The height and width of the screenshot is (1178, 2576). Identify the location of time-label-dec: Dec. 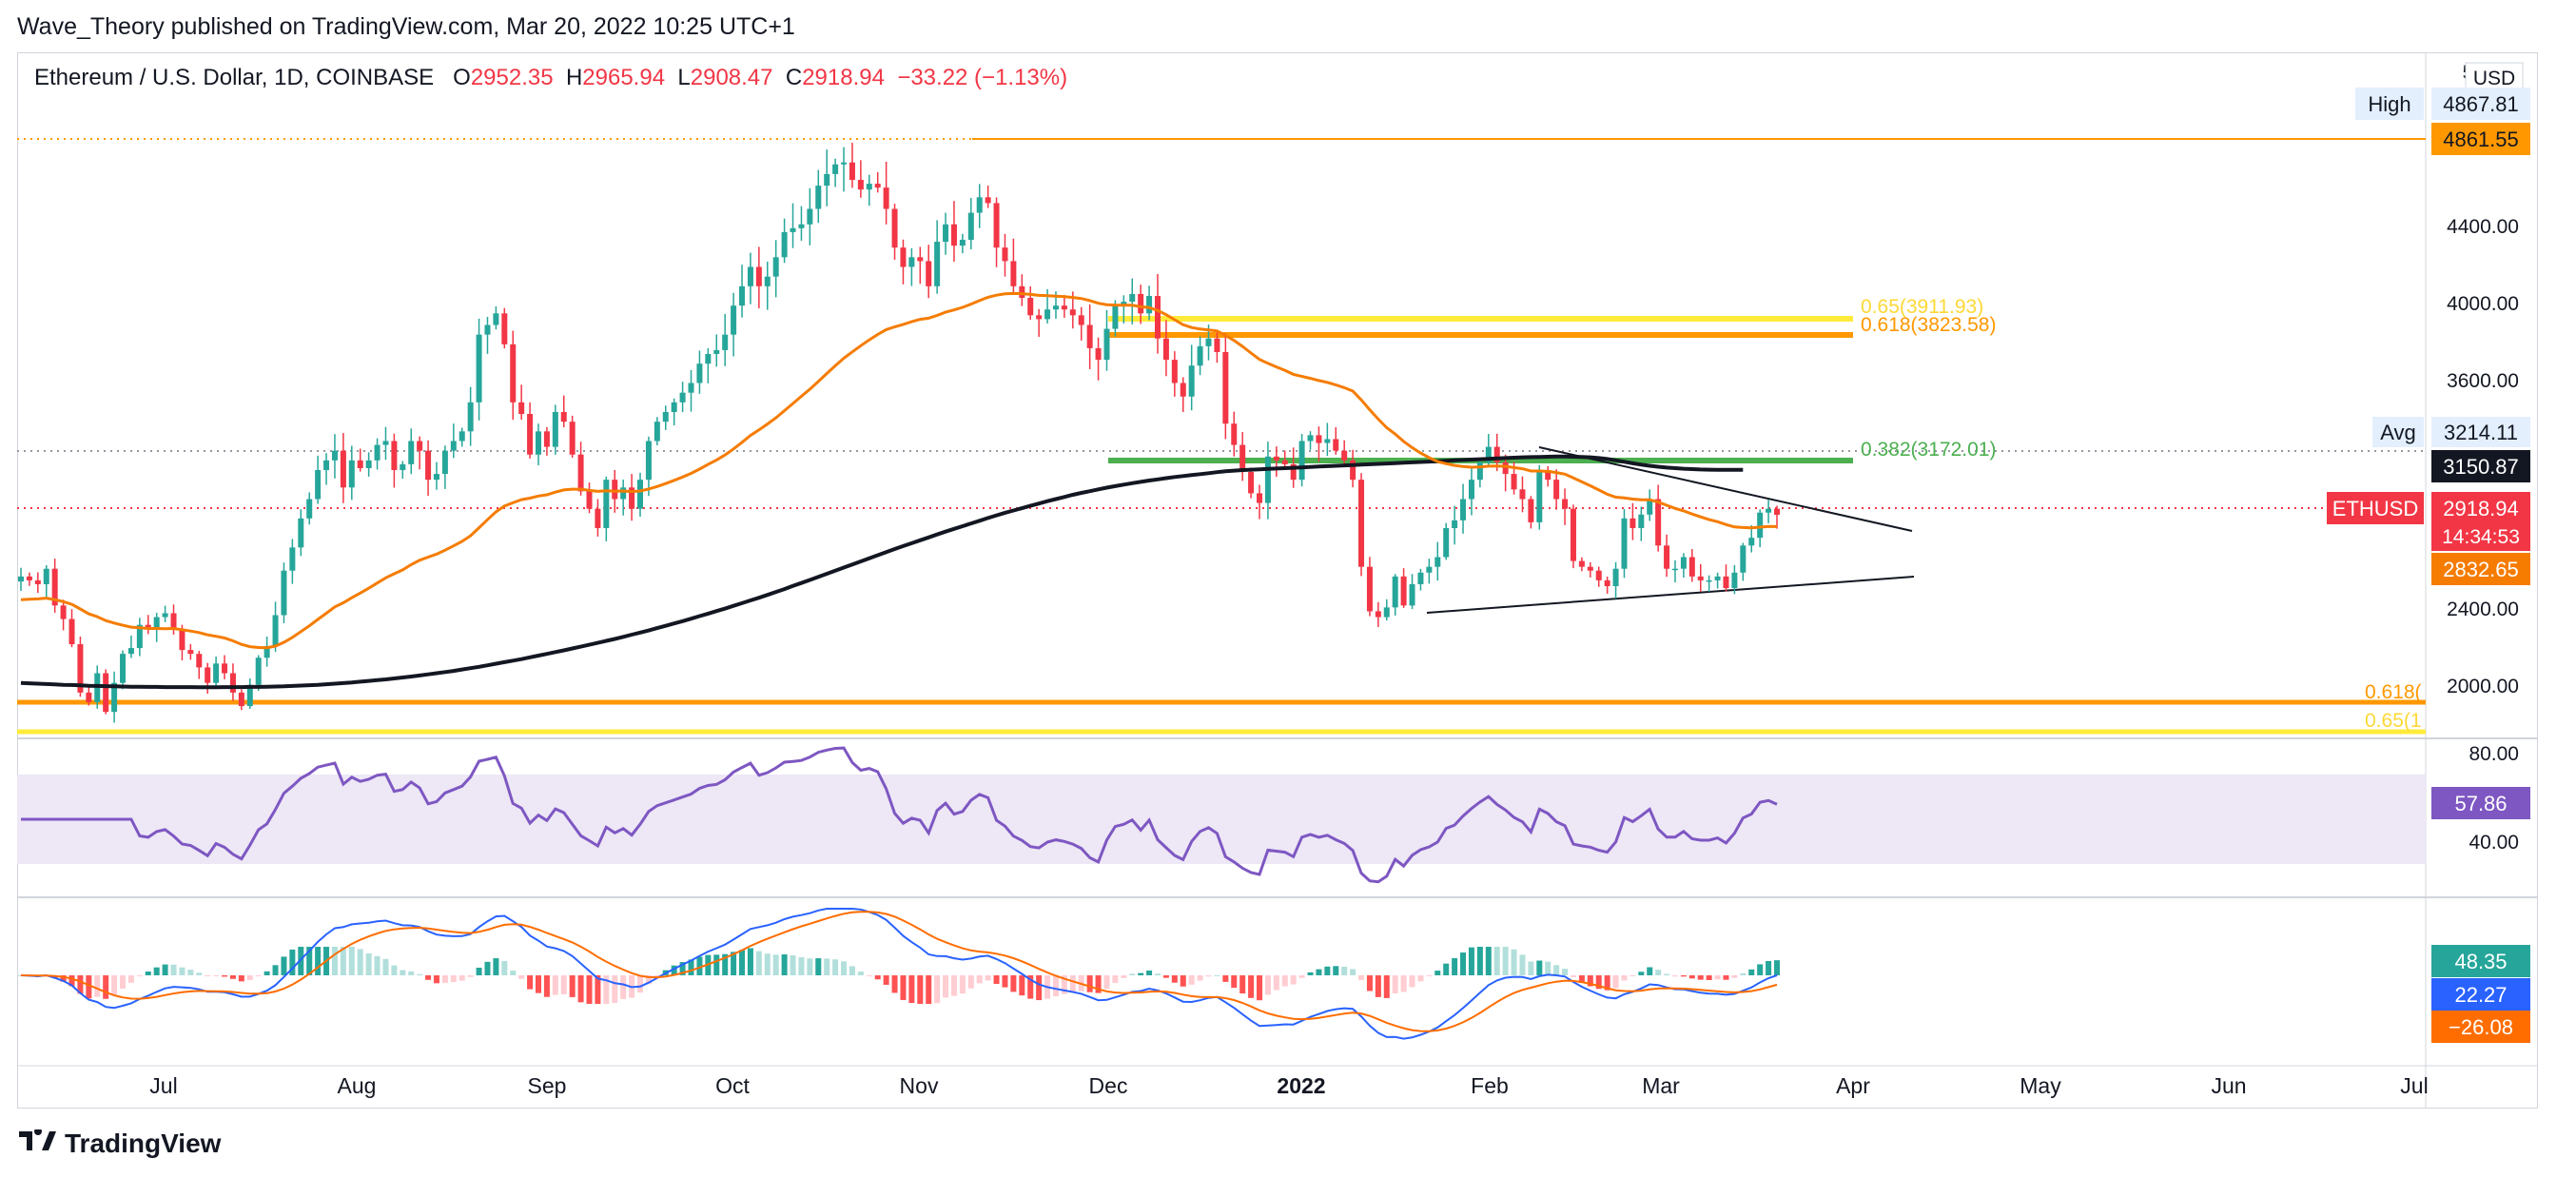
(1109, 1085).